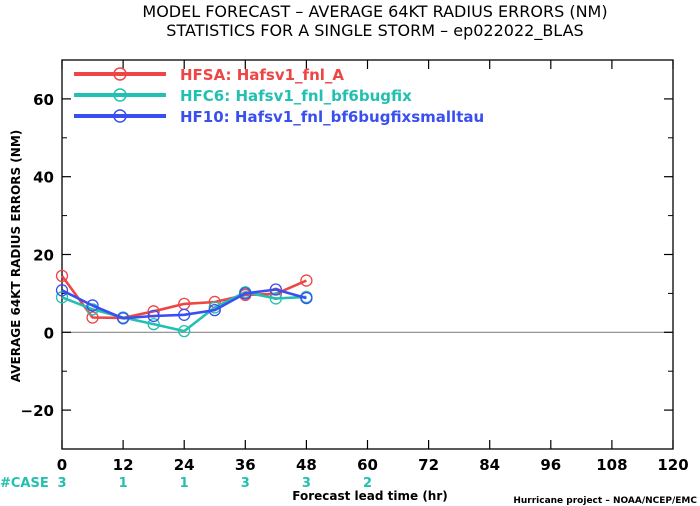 The image size is (700, 506). Describe the element at coordinates (43, 256) in the screenshot. I see `y-tick-label: 20` at that location.